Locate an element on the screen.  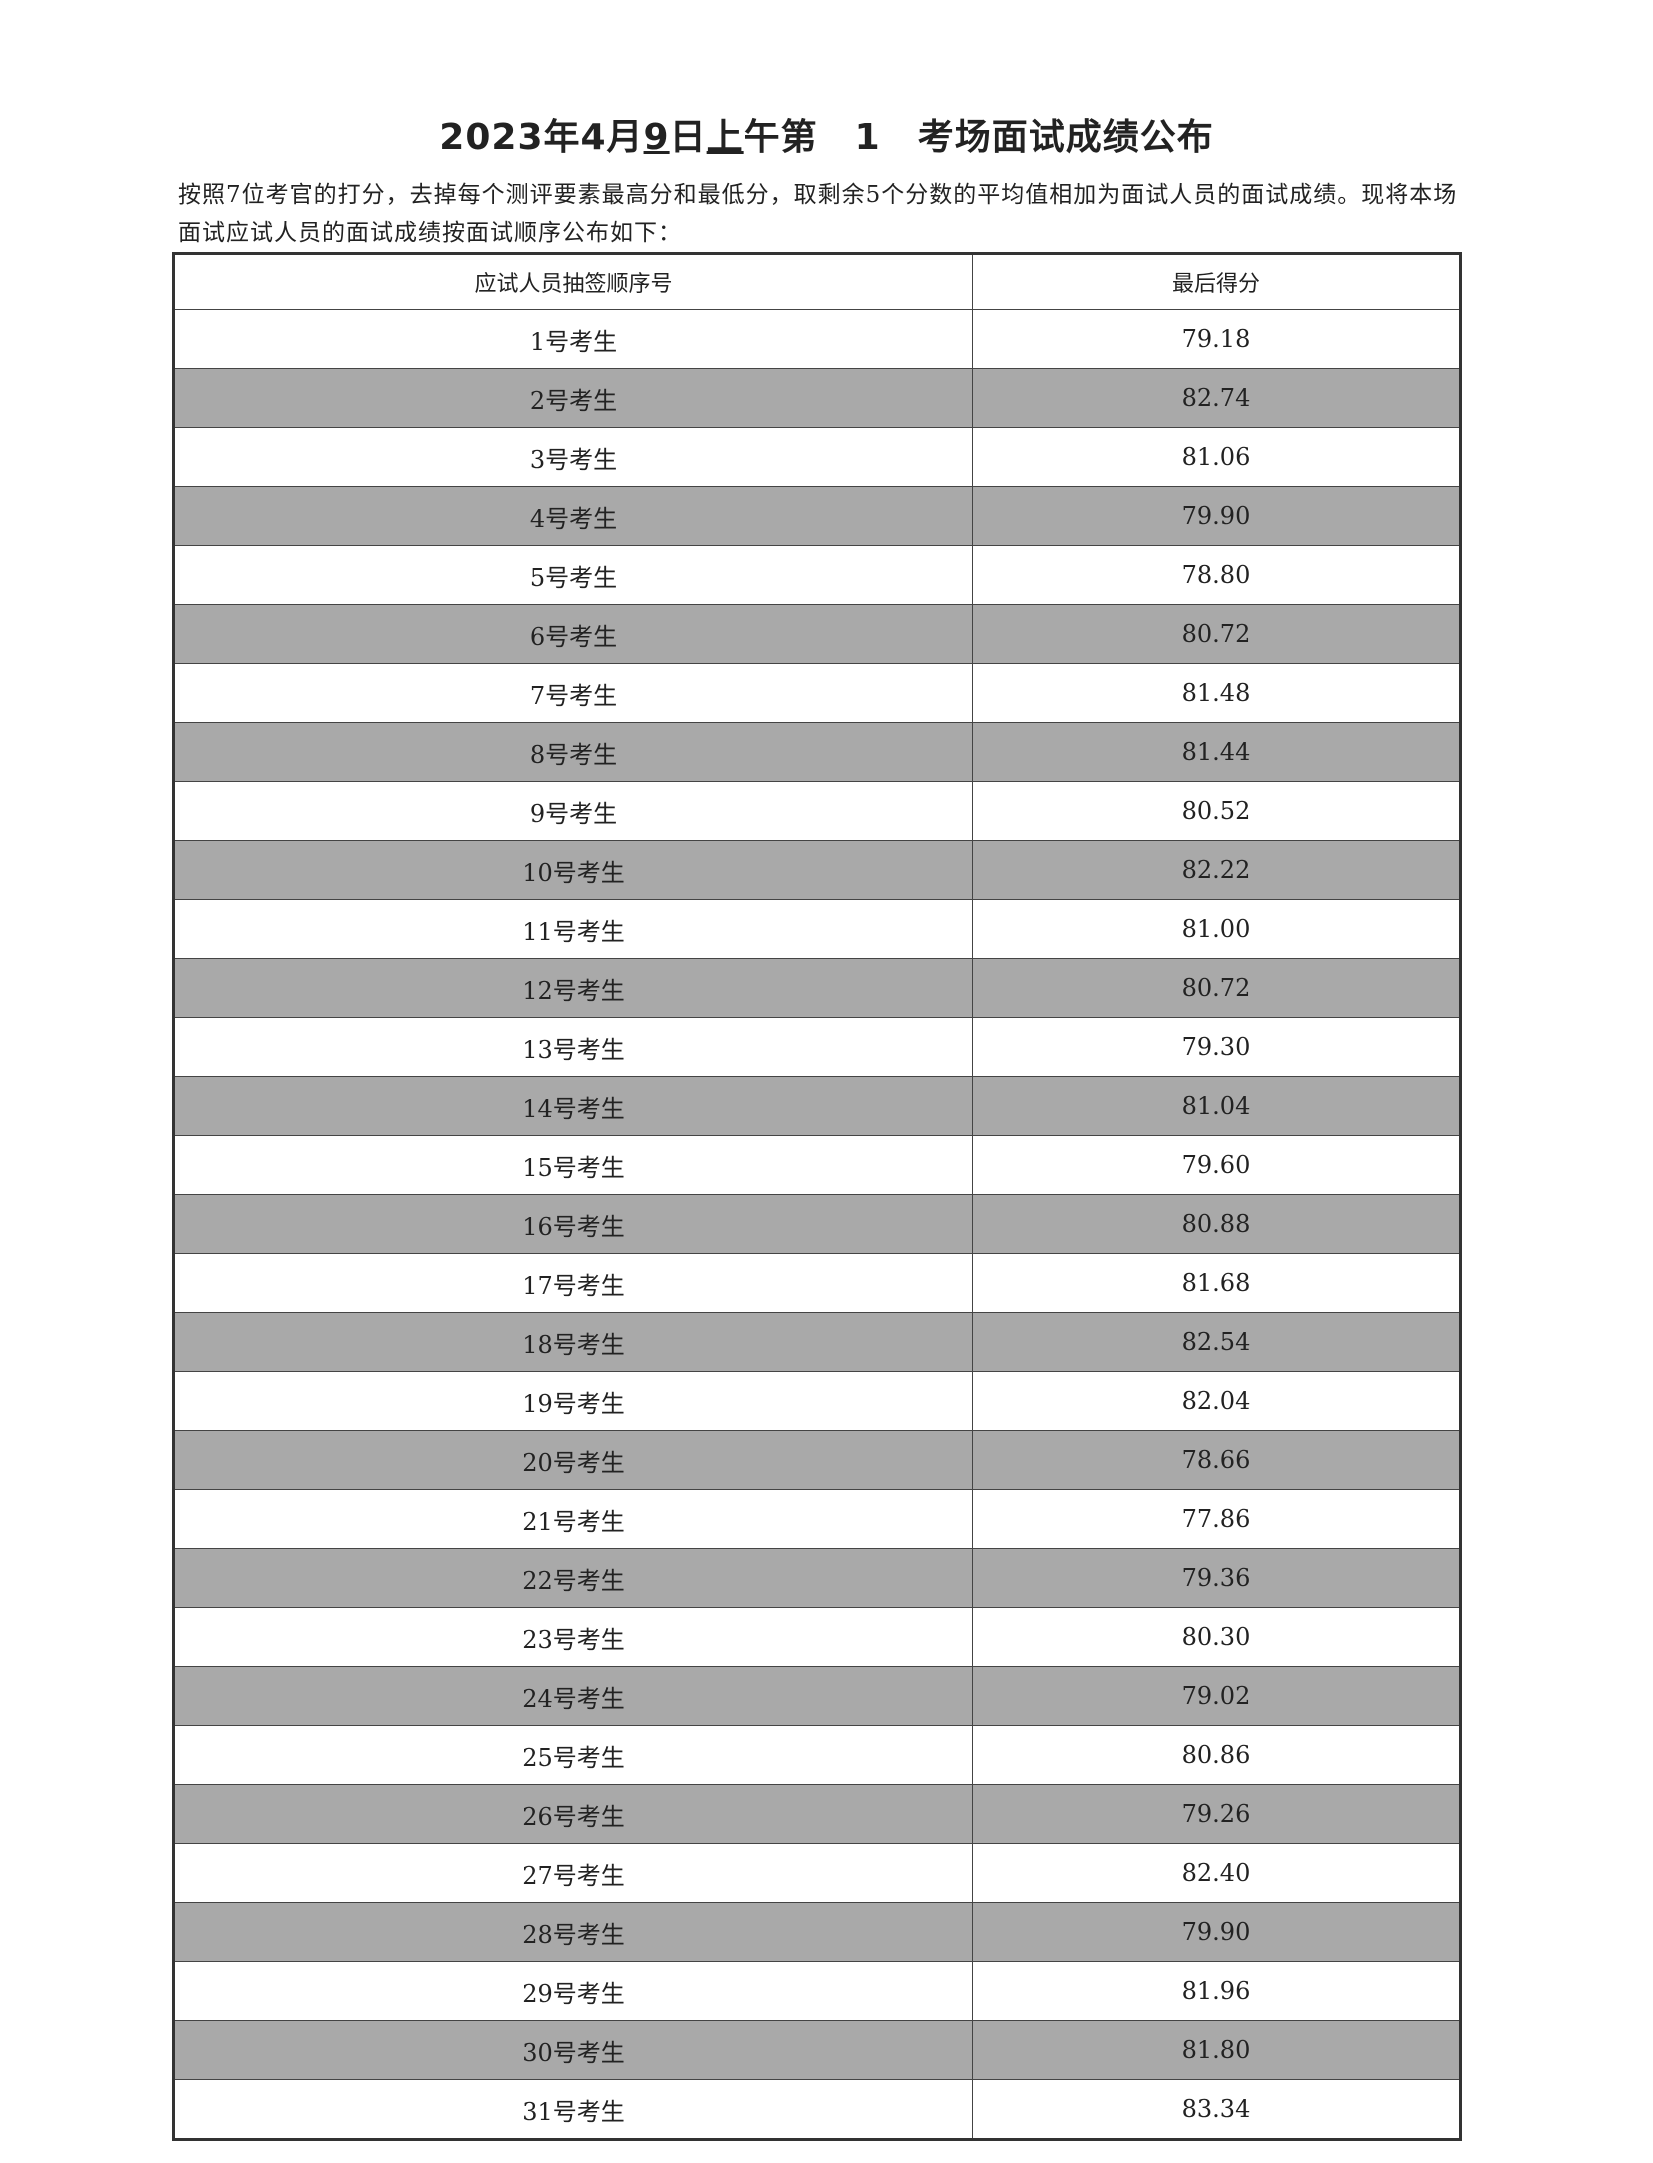
candidate-cell: 12号考生 is located at coordinates (573, 988).